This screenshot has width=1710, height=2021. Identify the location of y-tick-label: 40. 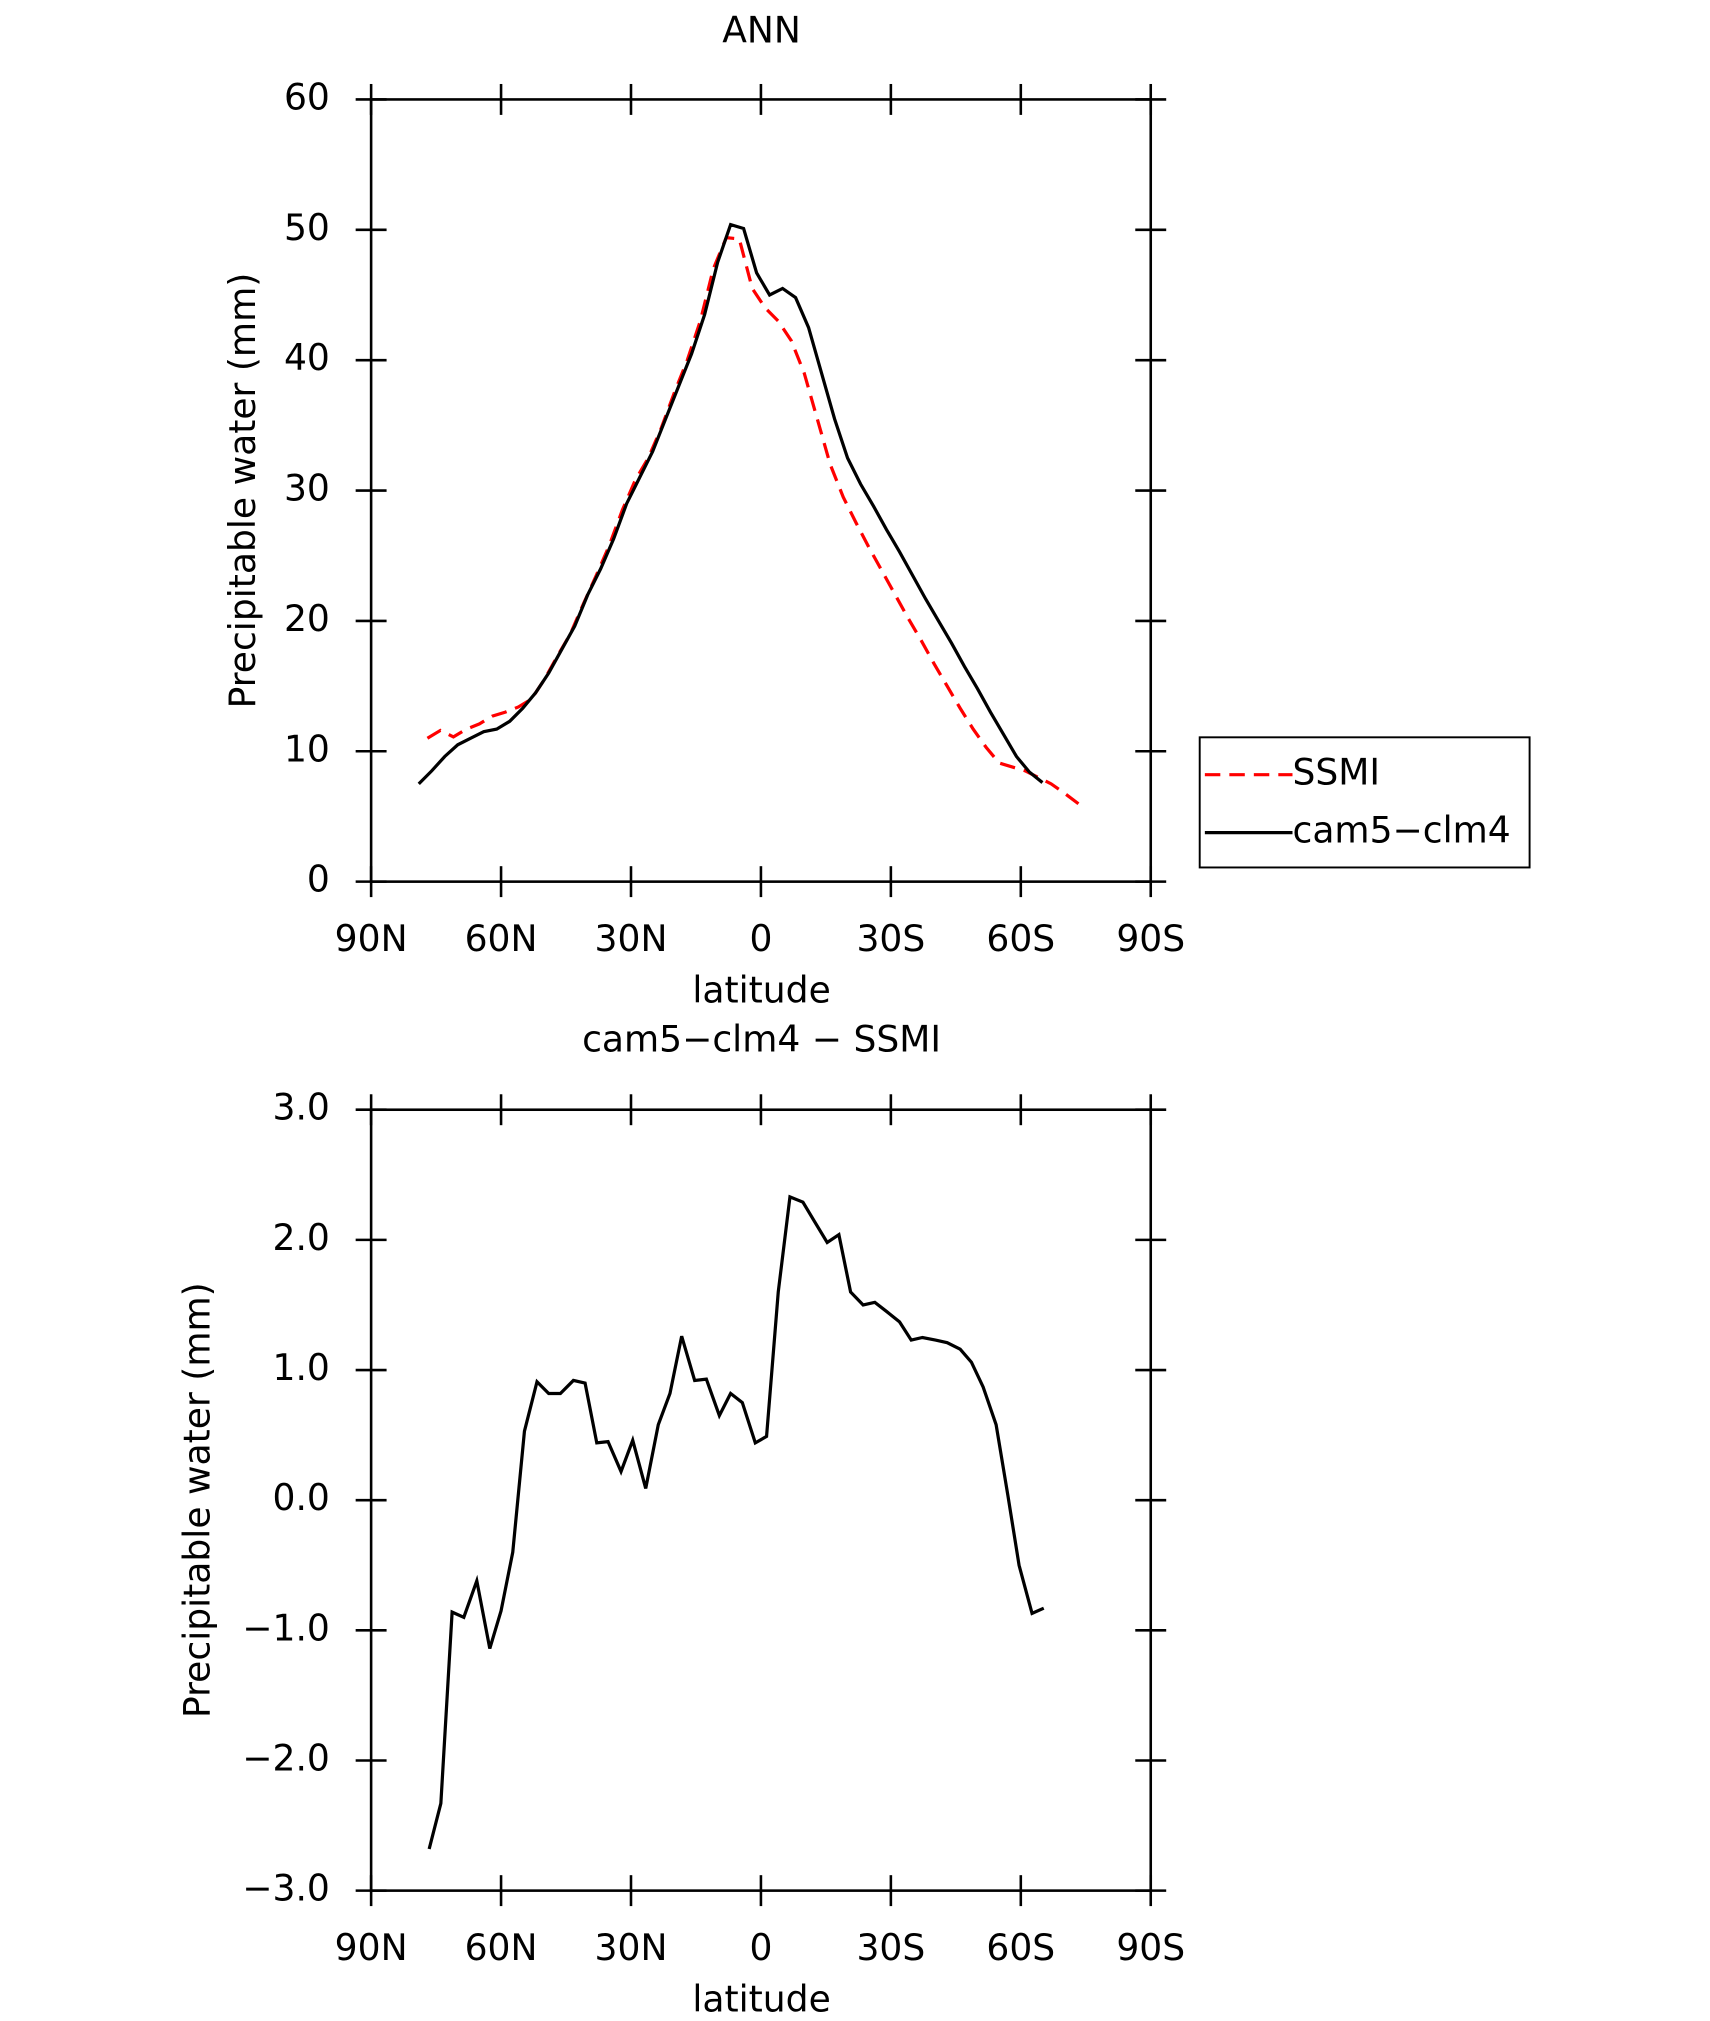
(307, 358).